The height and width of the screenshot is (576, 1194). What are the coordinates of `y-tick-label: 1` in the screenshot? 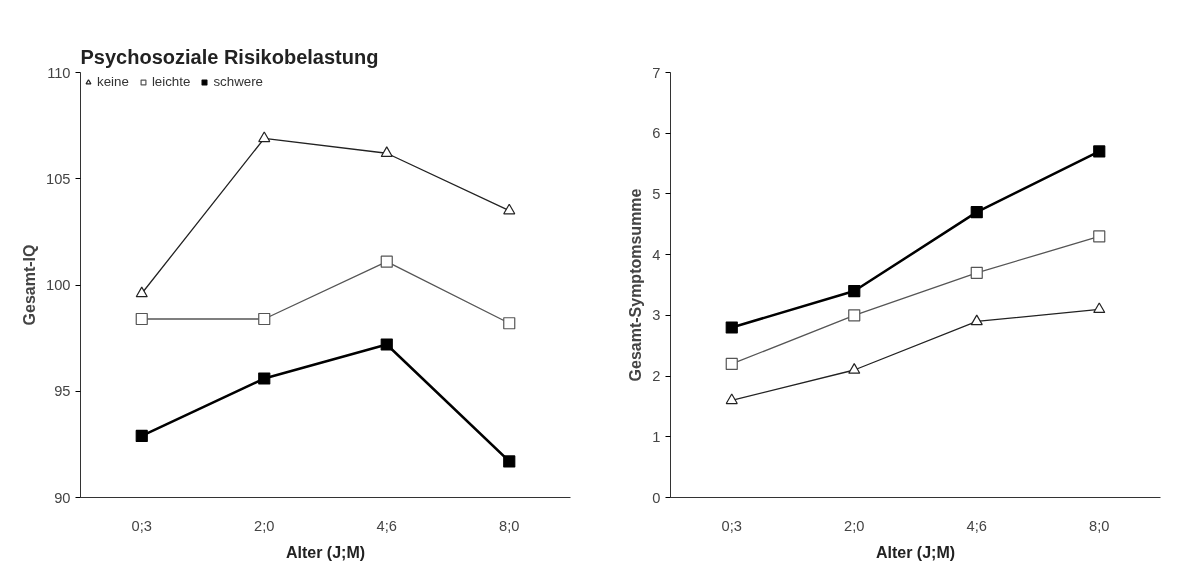 It's located at (656, 436).